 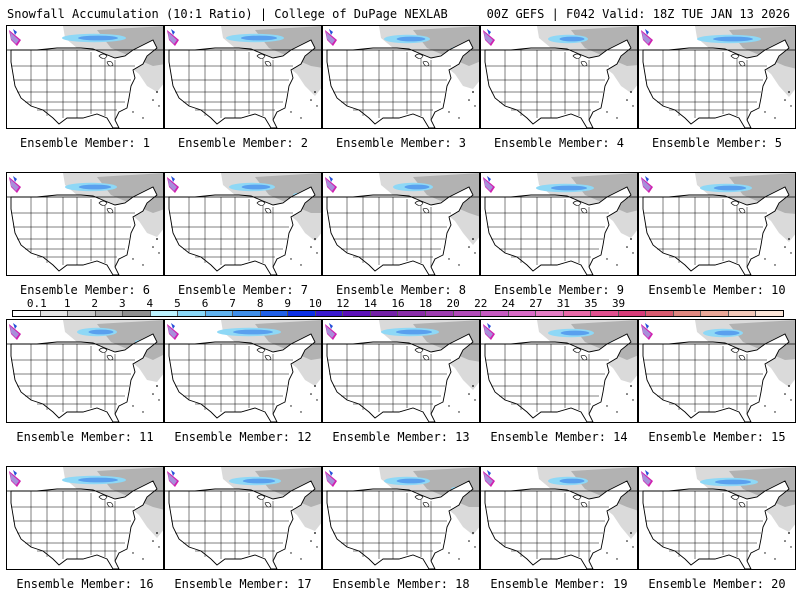 What do you see at coordinates (717, 290) in the screenshot?
I see `ensemble-member-label: Ensemble Member: 10` at bounding box center [717, 290].